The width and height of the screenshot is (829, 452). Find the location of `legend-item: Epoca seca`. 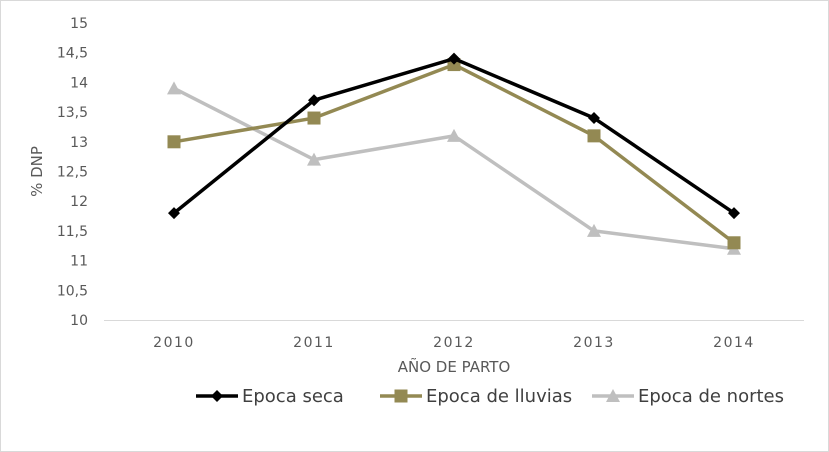

legend-item: Epoca seca is located at coordinates (270, 396).